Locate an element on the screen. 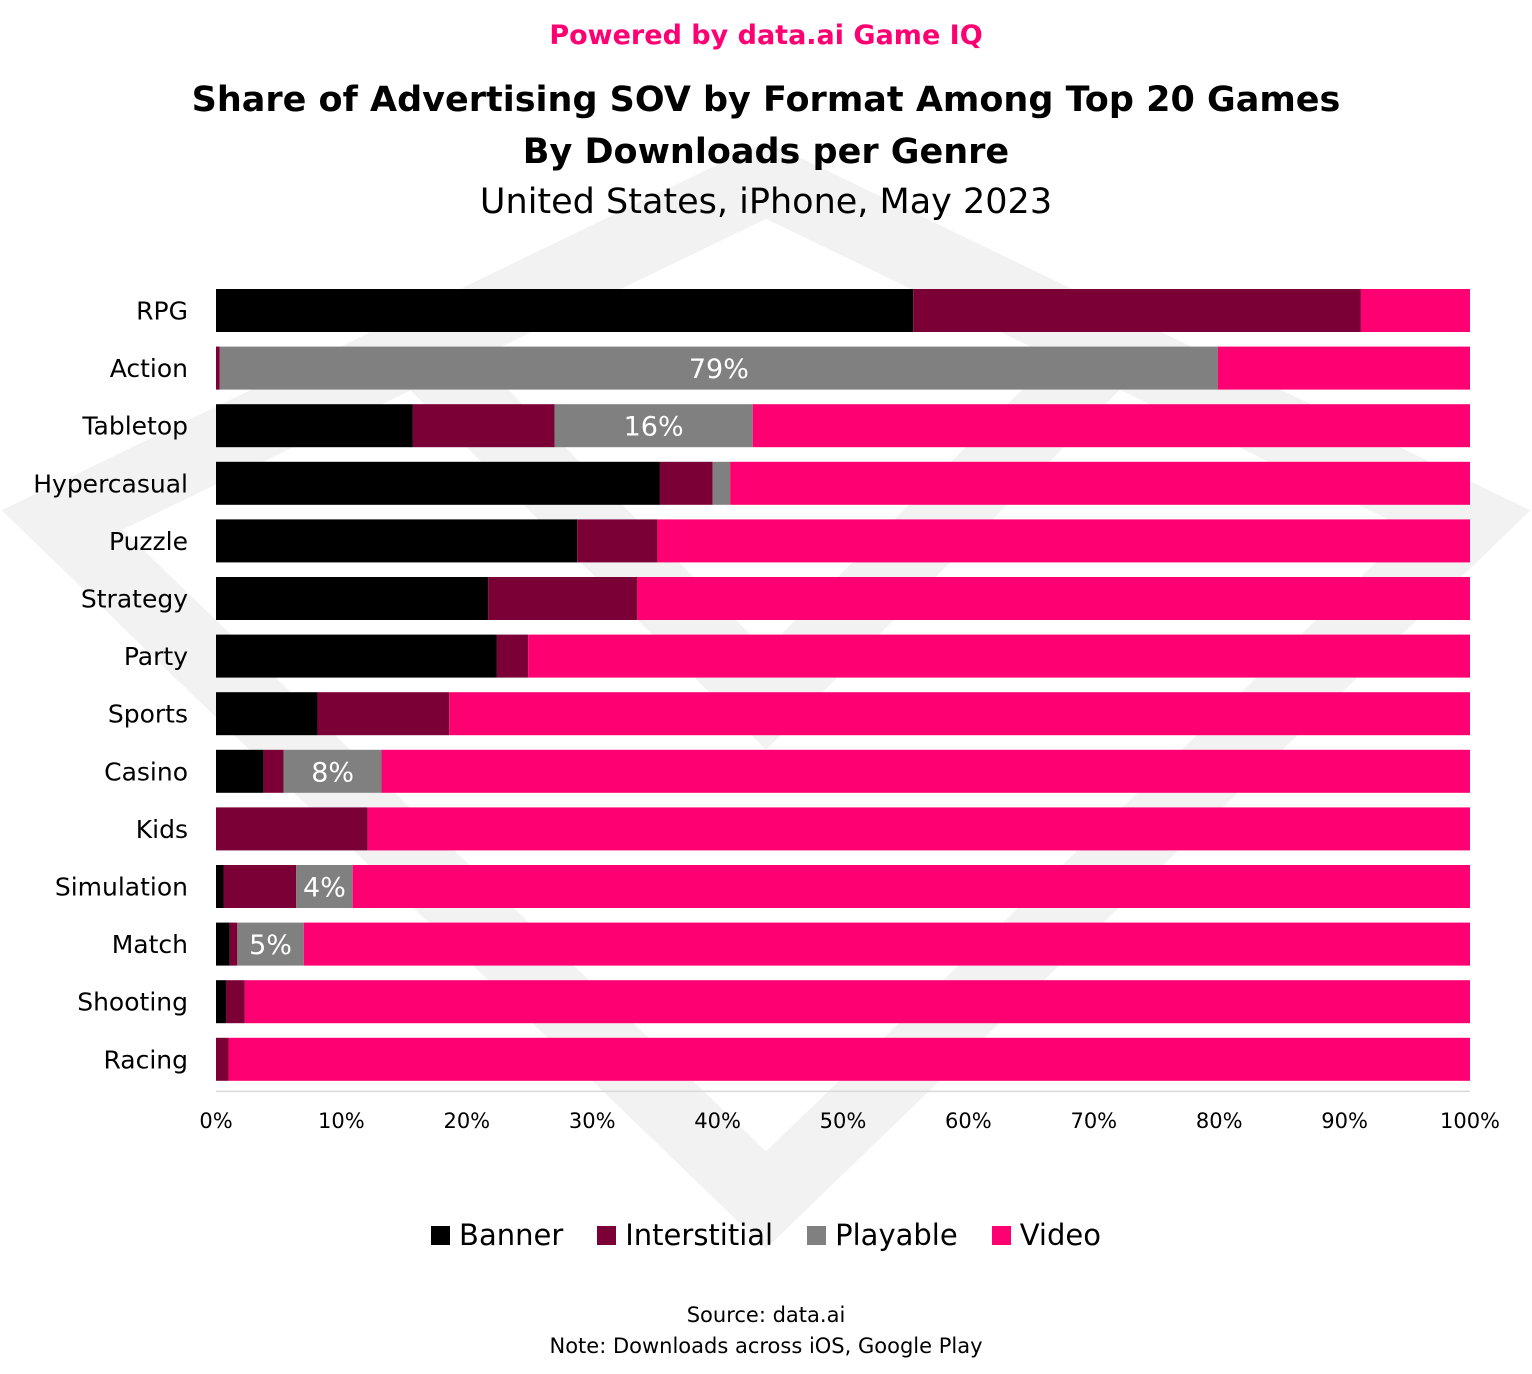 The width and height of the screenshot is (1532, 1374). bar-segment-hypercasual-video is located at coordinates (1100, 483).